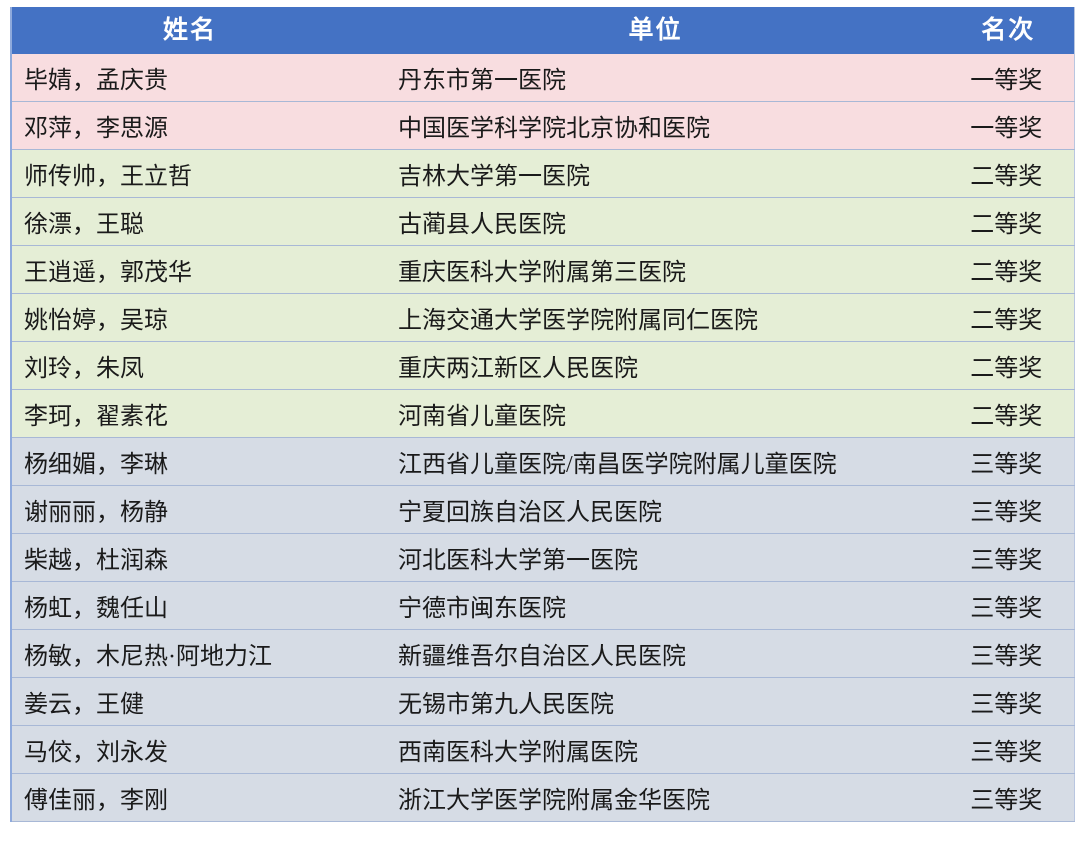  I want to click on cell-name: 王逍遥，郭茂华, so click(189, 269).